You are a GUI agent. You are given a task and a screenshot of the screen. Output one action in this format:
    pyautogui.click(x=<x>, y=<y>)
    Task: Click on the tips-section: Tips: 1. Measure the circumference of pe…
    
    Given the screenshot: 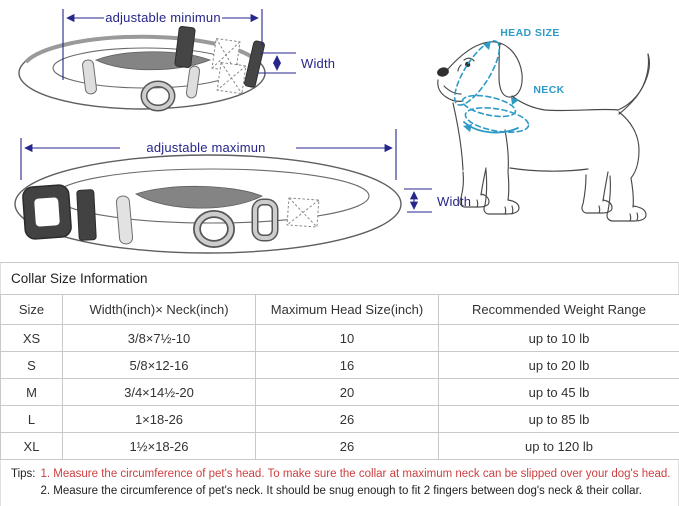 What is the action you would take?
    pyautogui.click(x=339, y=483)
    